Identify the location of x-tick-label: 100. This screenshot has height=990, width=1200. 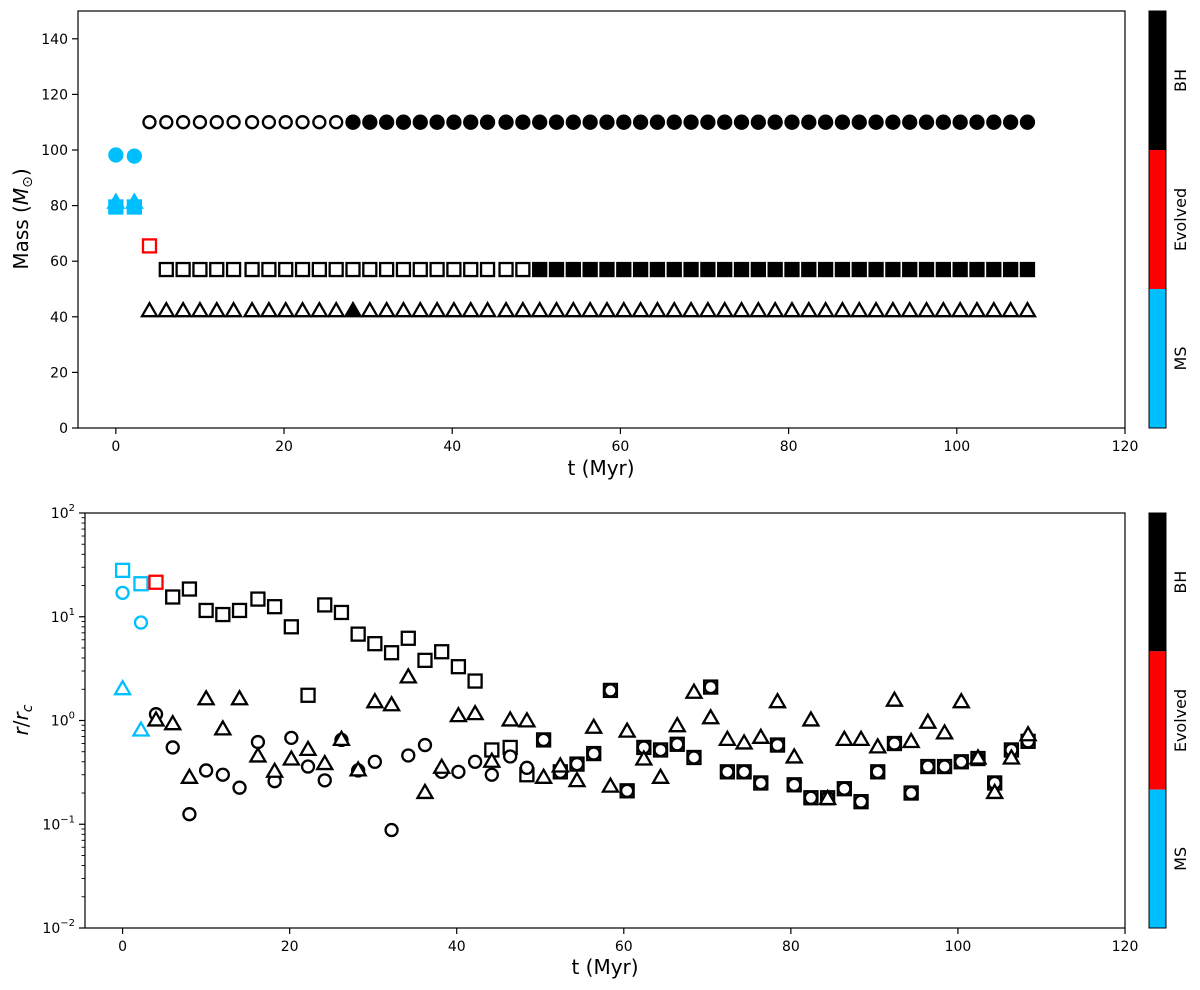
(958, 947).